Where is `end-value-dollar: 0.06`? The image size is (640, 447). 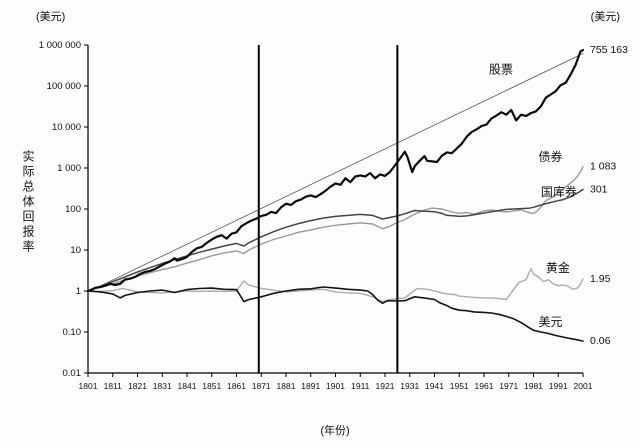
end-value-dollar: 0.06 is located at coordinates (600, 341).